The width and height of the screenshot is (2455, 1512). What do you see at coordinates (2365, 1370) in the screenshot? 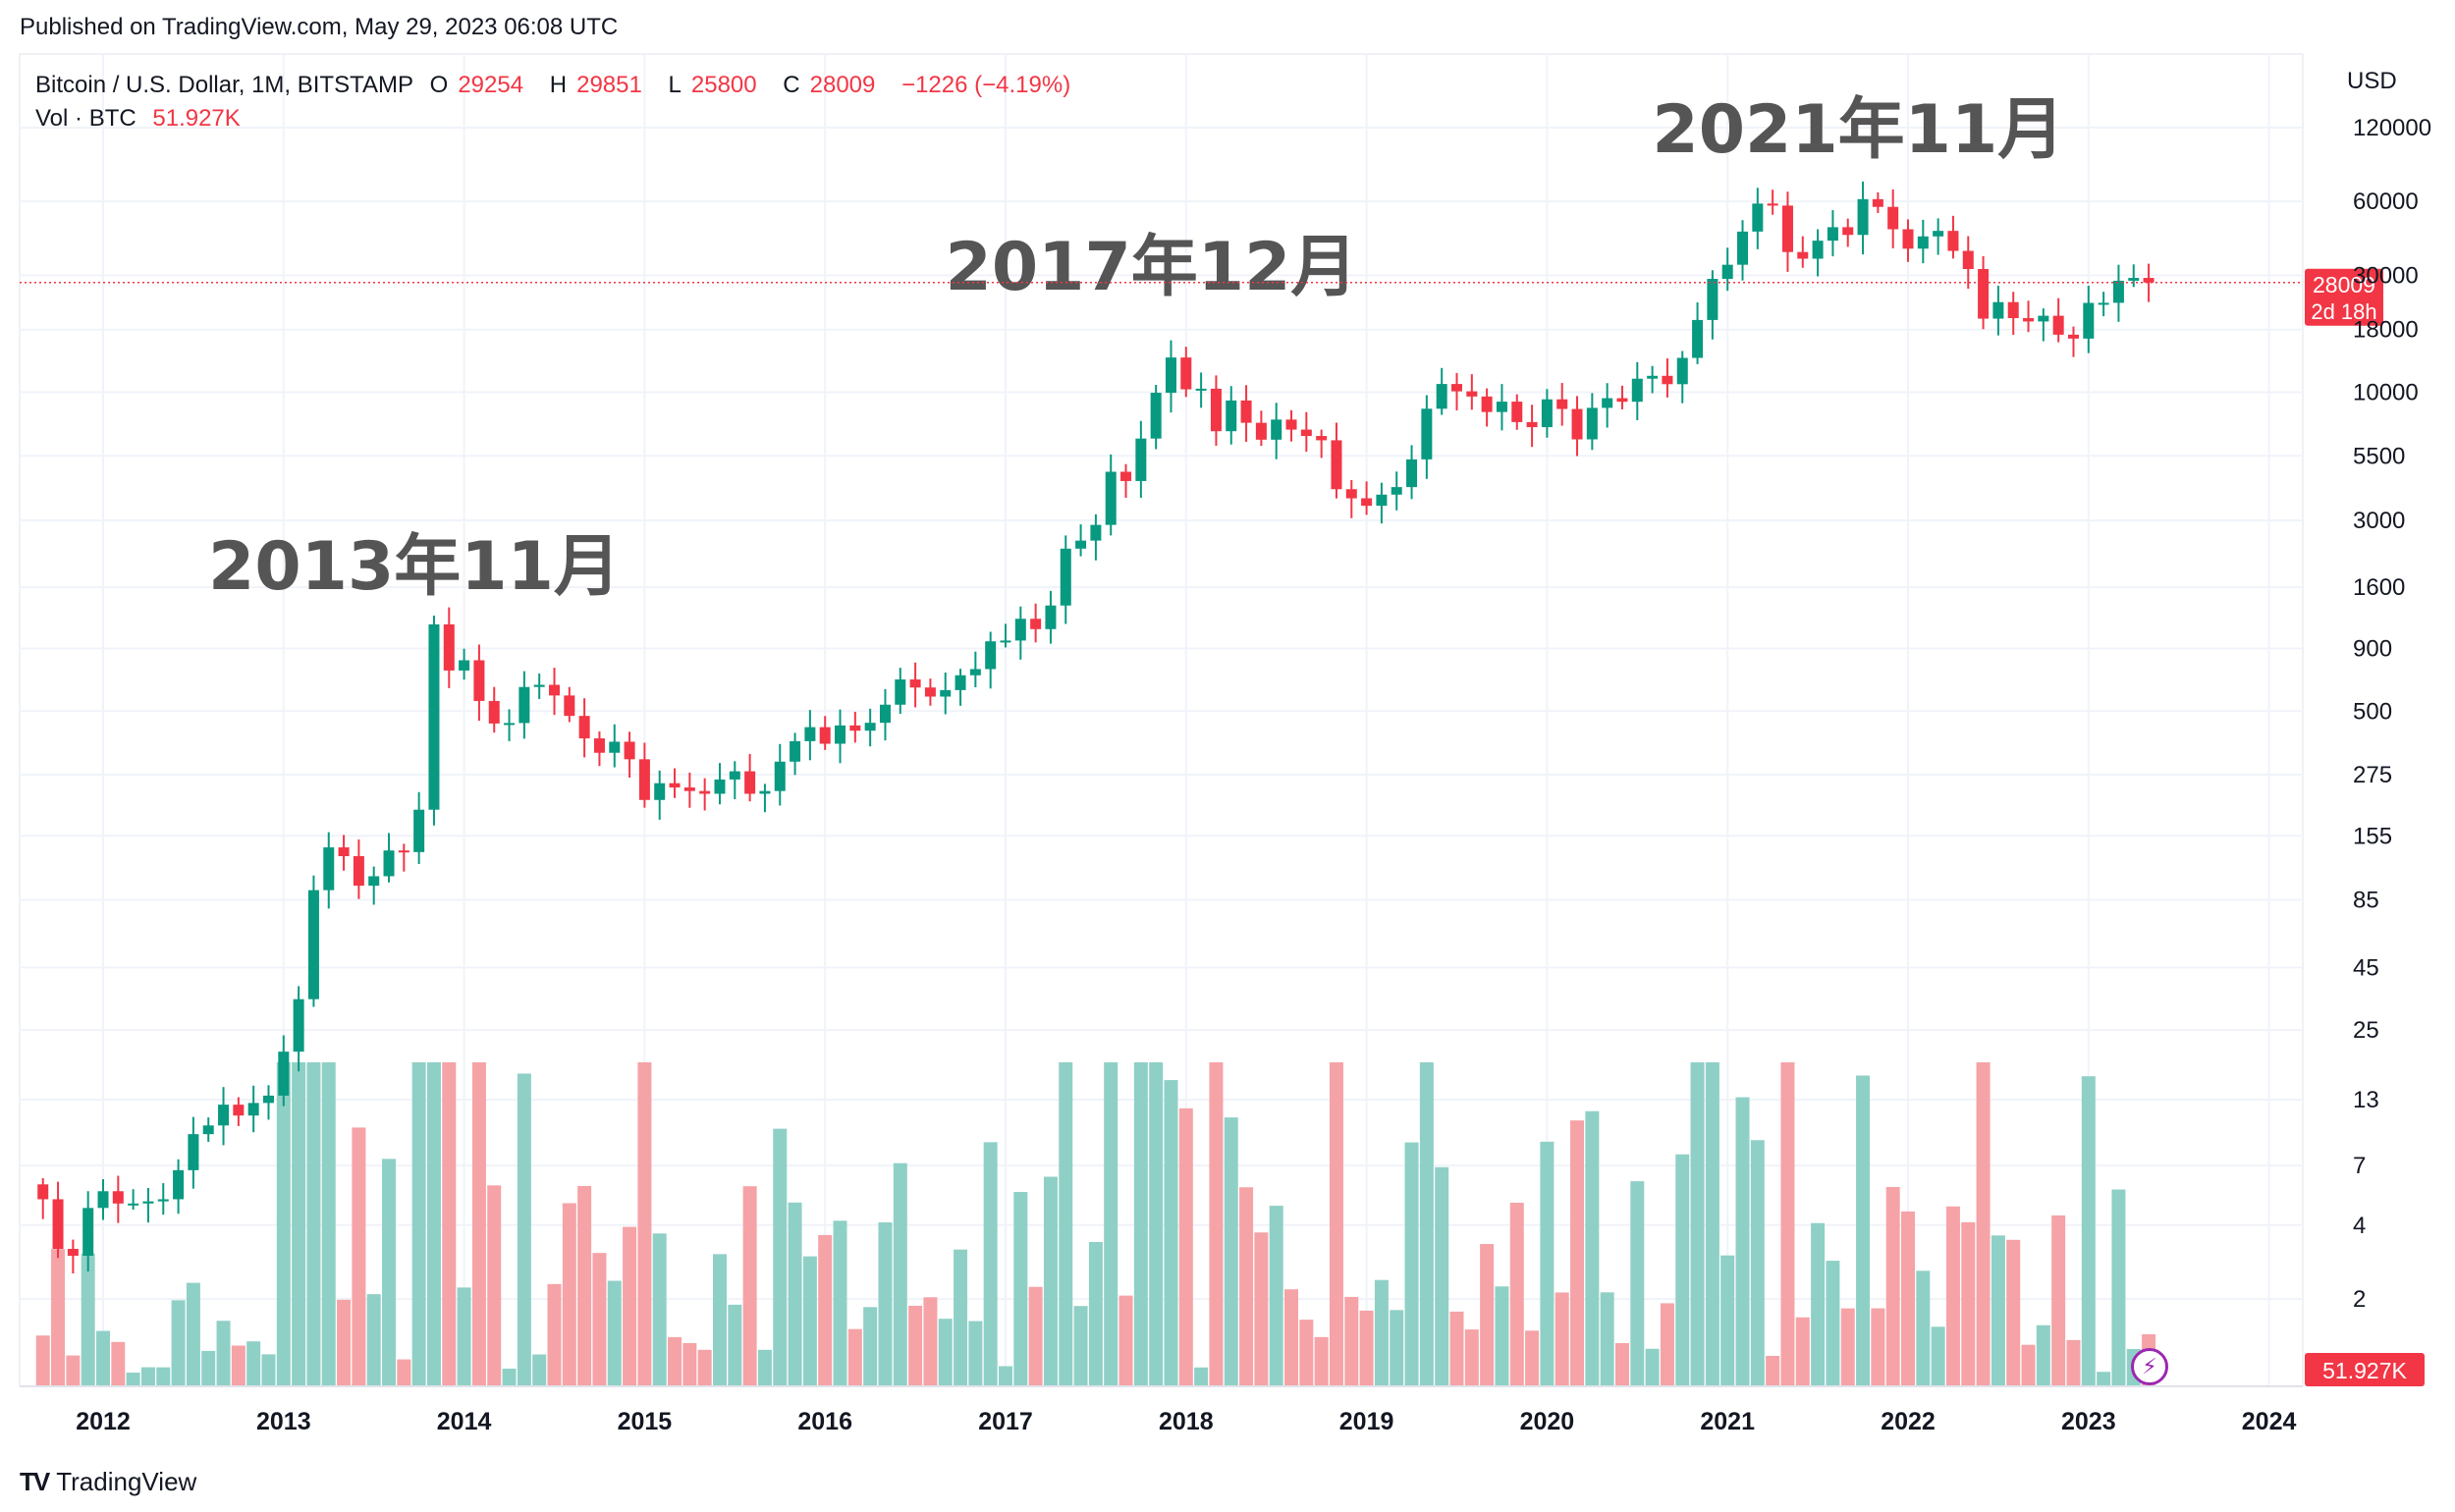
I see `volume-badge: 51.927K` at bounding box center [2365, 1370].